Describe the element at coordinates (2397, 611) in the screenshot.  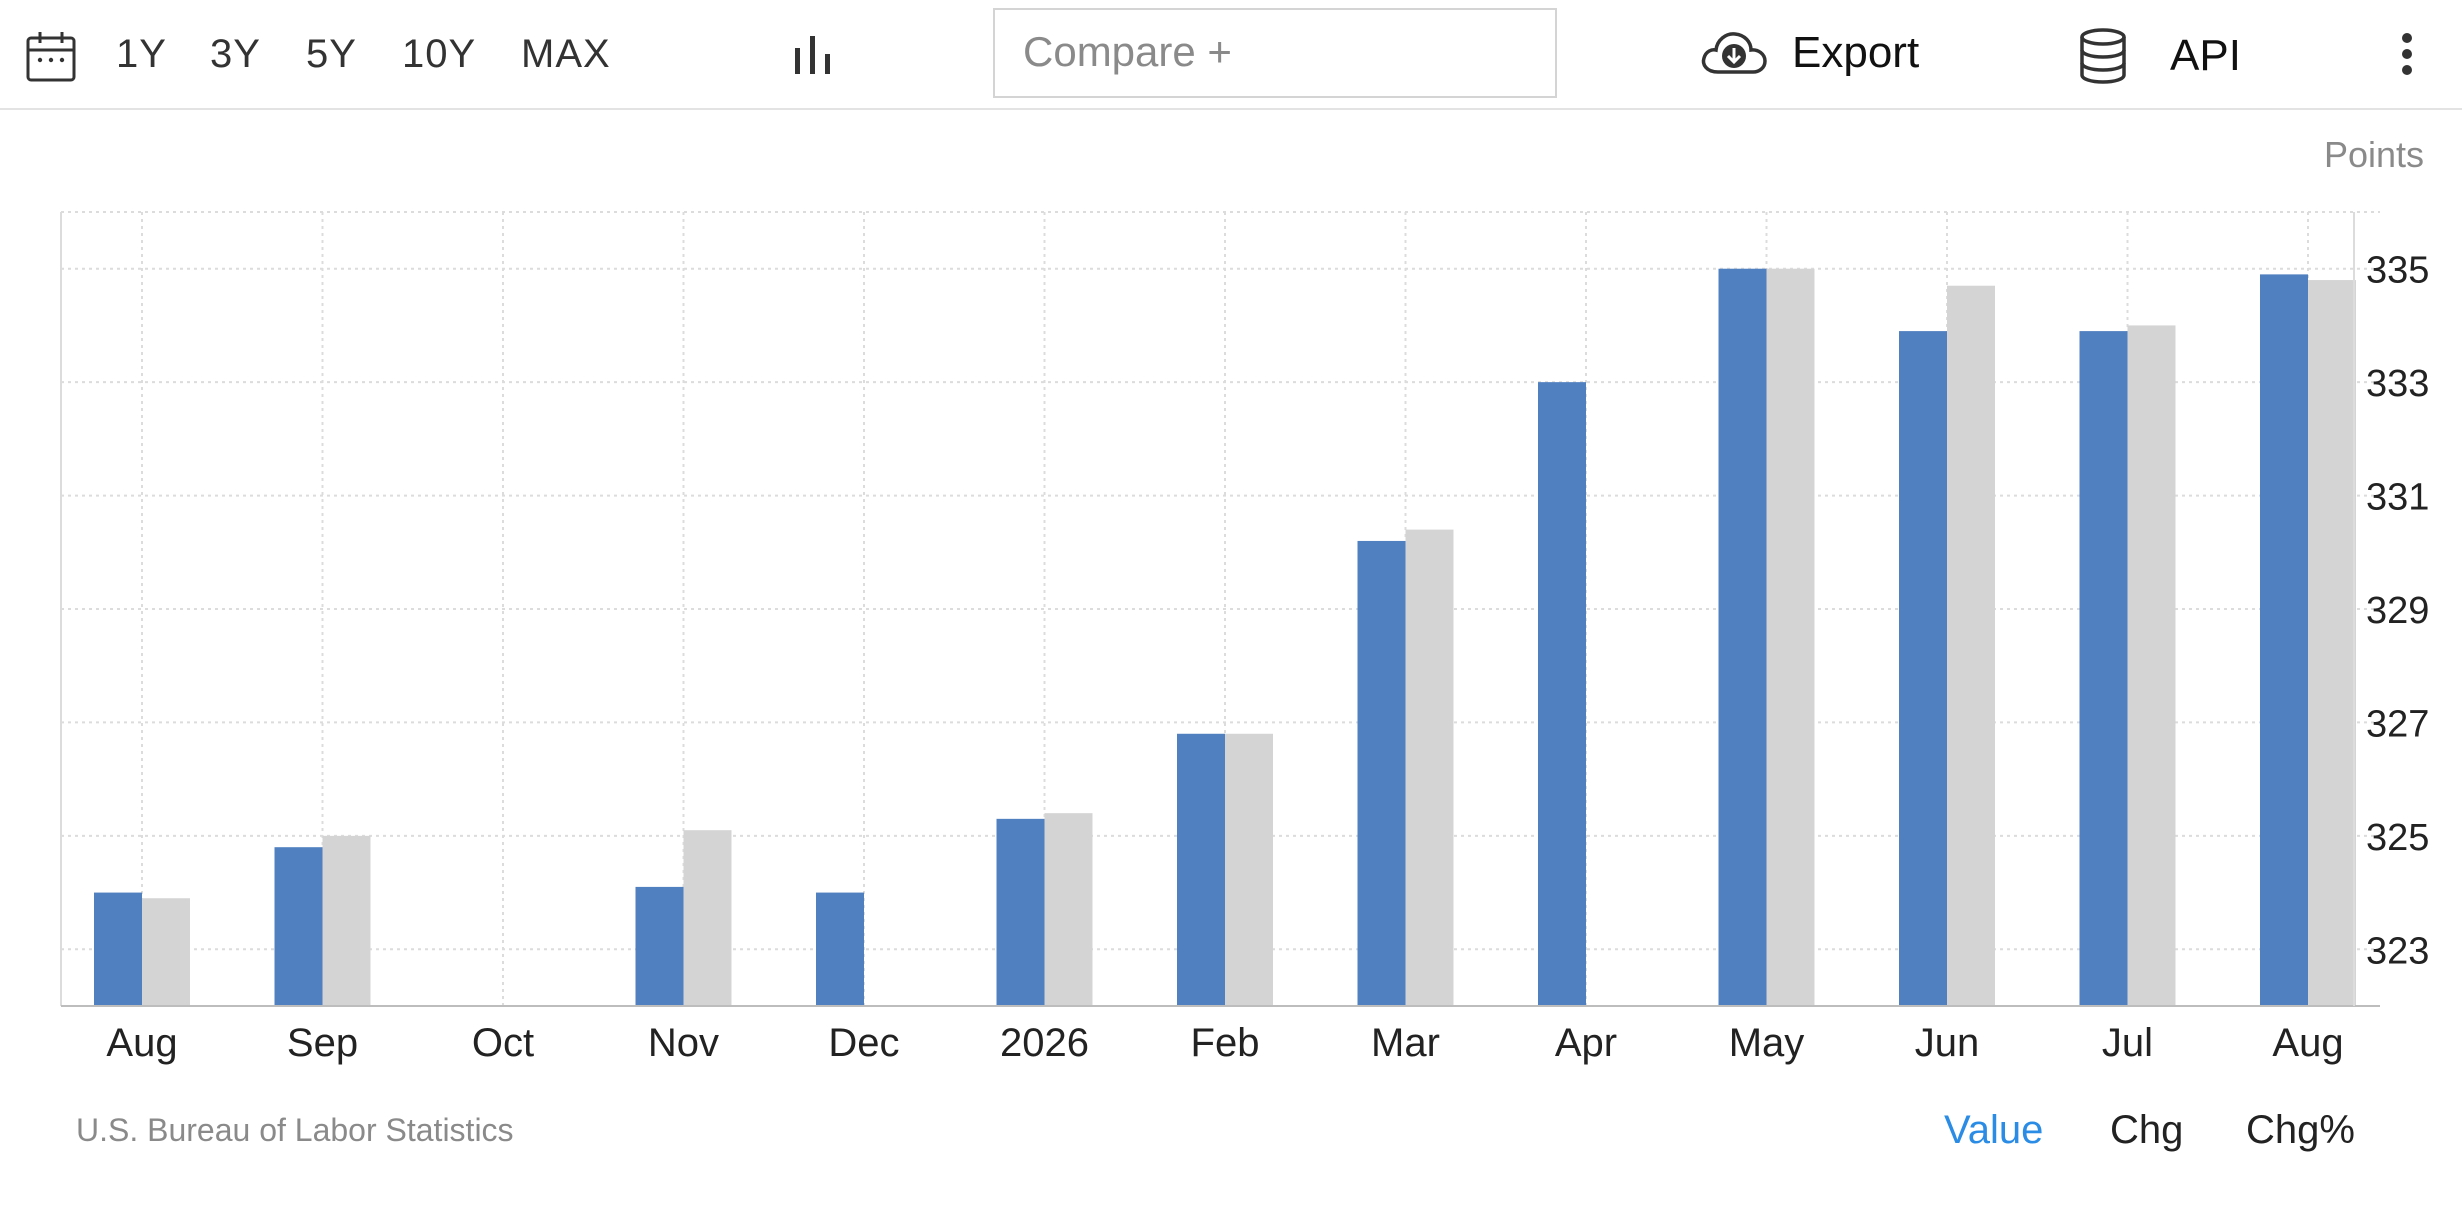
I see `y-tick-label: 329` at that location.